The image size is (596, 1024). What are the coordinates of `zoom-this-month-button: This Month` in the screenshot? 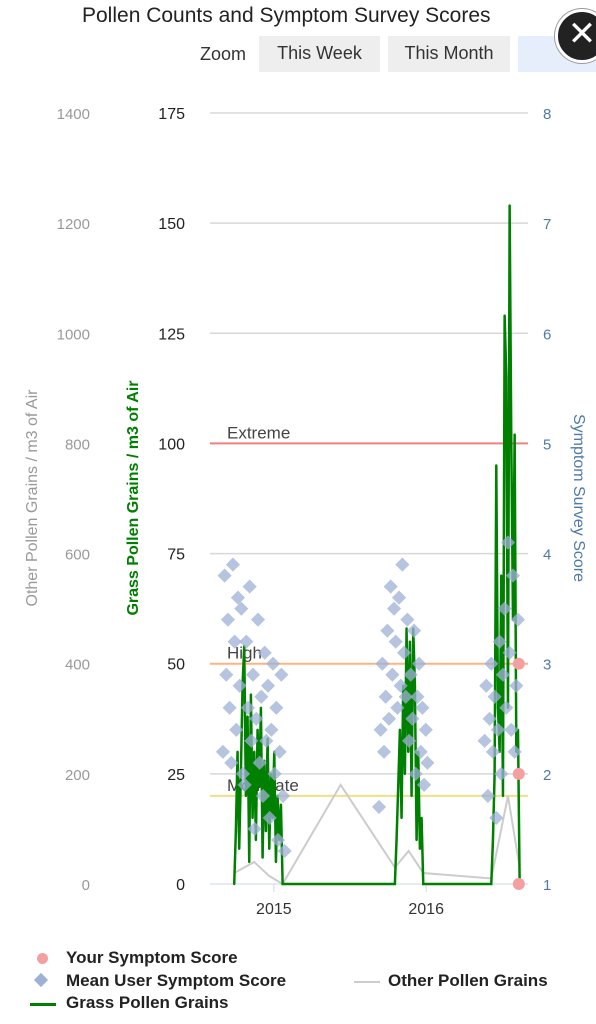 It's located at (449, 54).